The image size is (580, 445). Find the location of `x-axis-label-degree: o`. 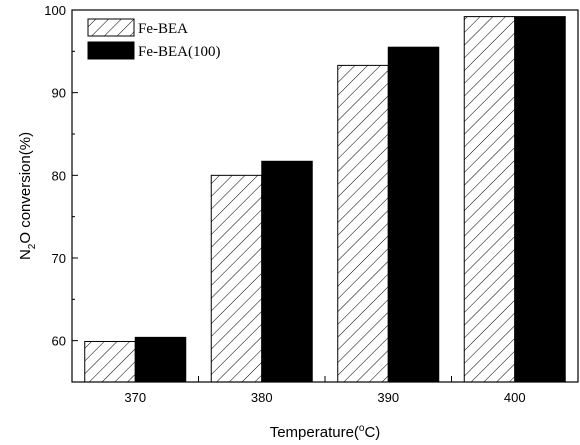

x-axis-label-degree: o is located at coordinates (362, 428).